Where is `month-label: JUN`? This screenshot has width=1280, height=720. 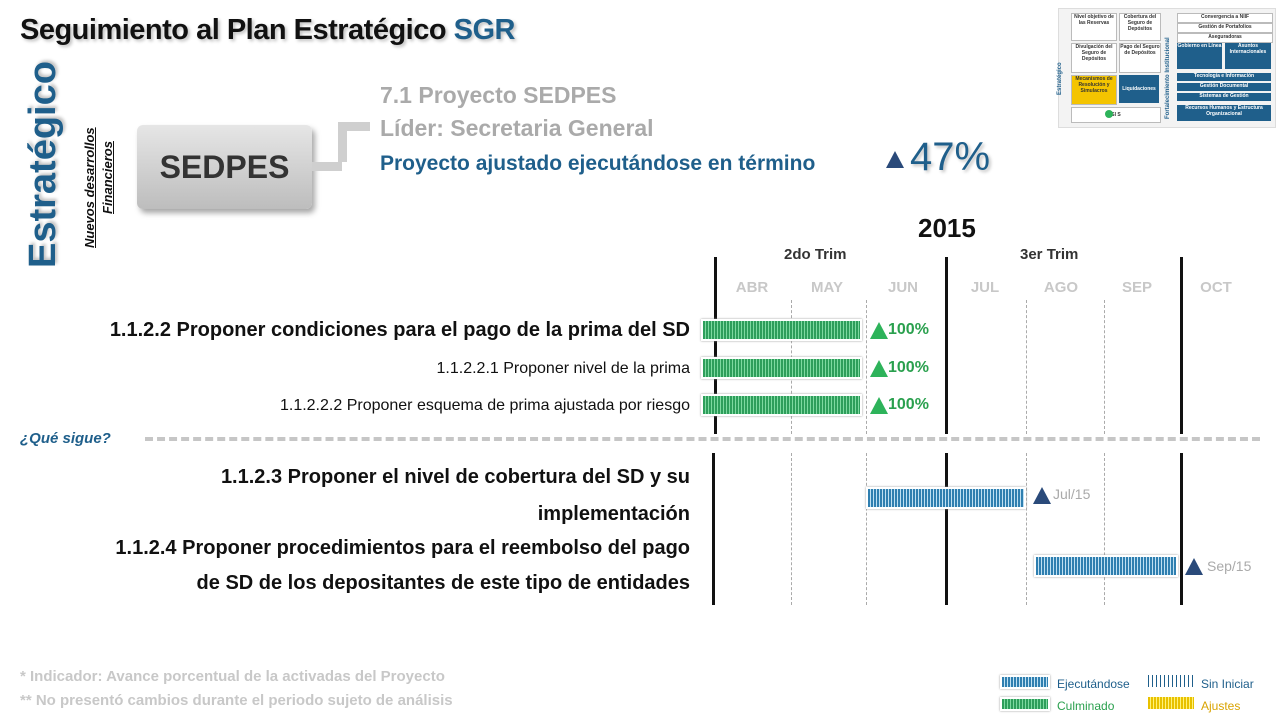 month-label: JUN is located at coordinates (902, 287).